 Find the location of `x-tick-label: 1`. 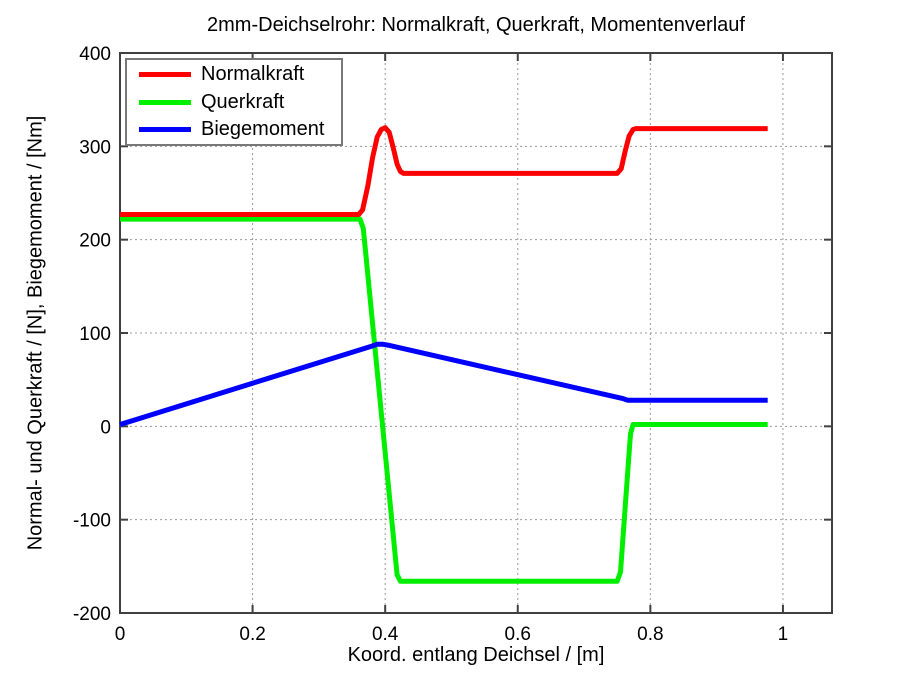

x-tick-label: 1 is located at coordinates (783, 634).